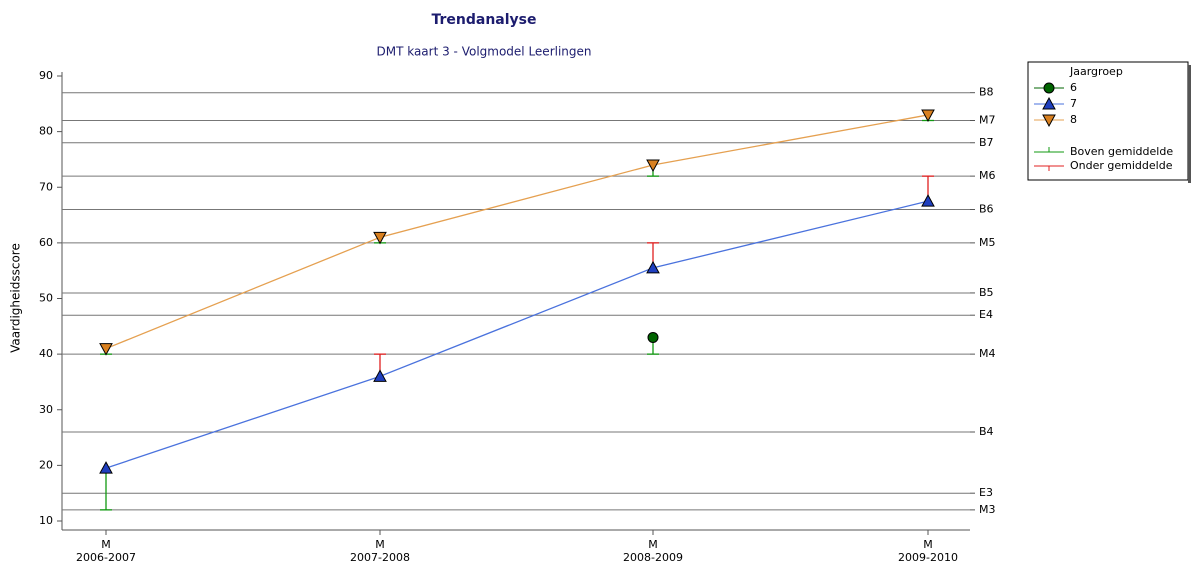  What do you see at coordinates (46, 242) in the screenshot?
I see `y-tick-label: 60` at bounding box center [46, 242].